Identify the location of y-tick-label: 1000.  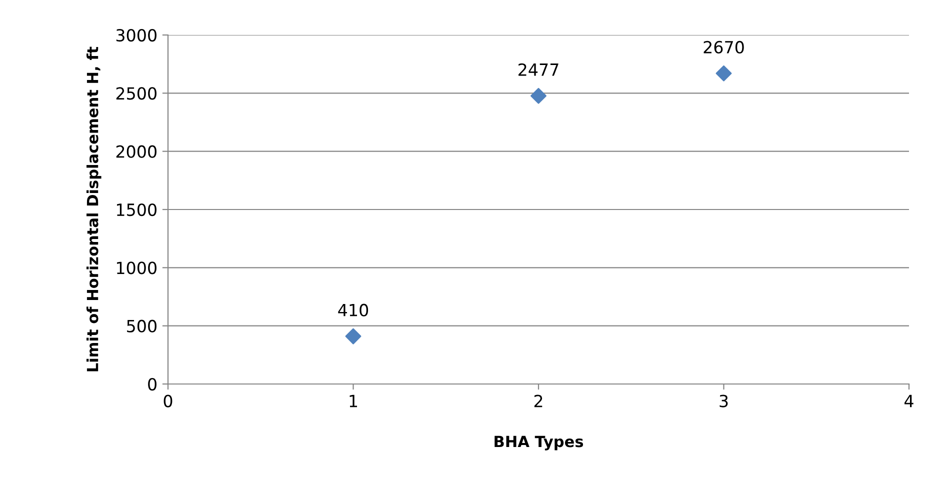
(136, 268).